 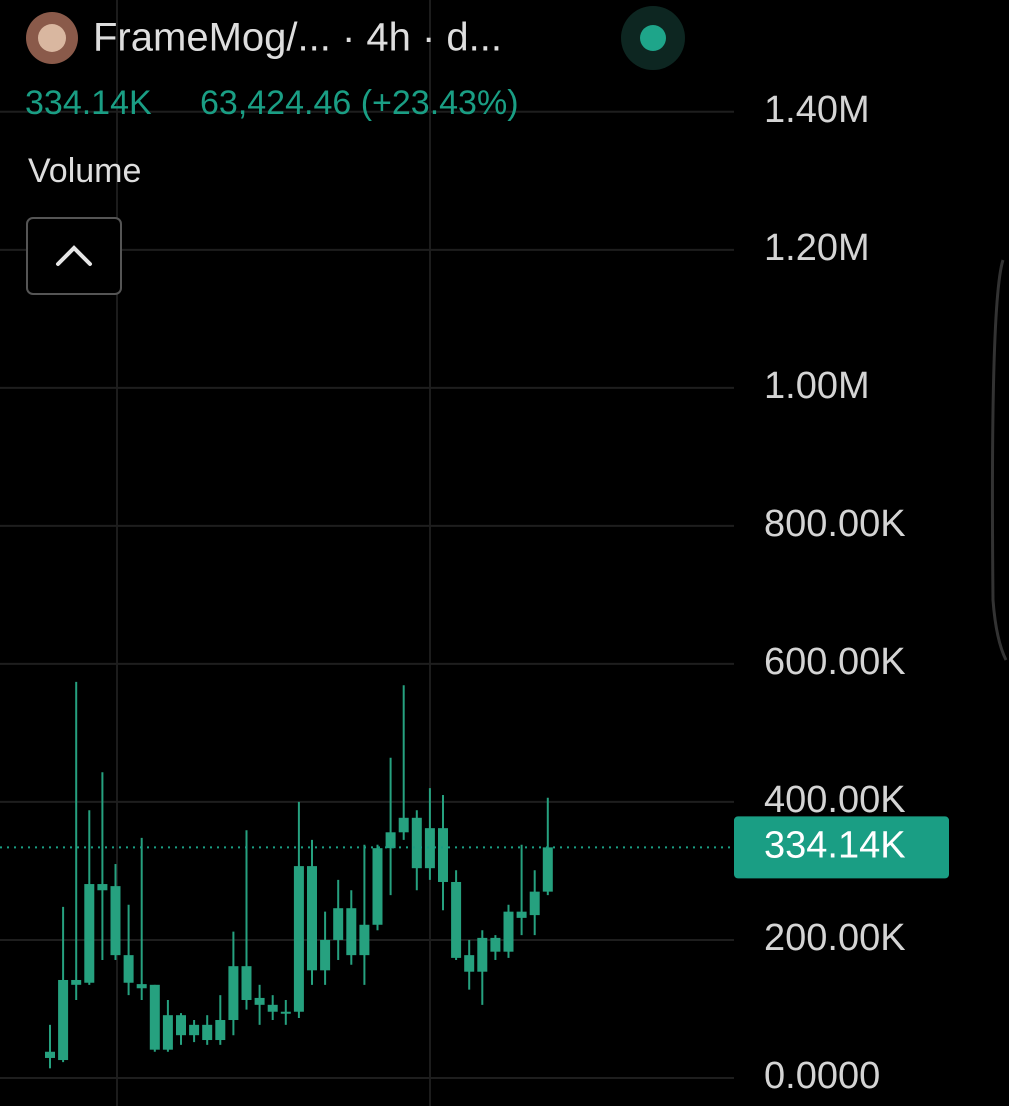 I want to click on y-tick-label: 800.00K, so click(x=835, y=524).